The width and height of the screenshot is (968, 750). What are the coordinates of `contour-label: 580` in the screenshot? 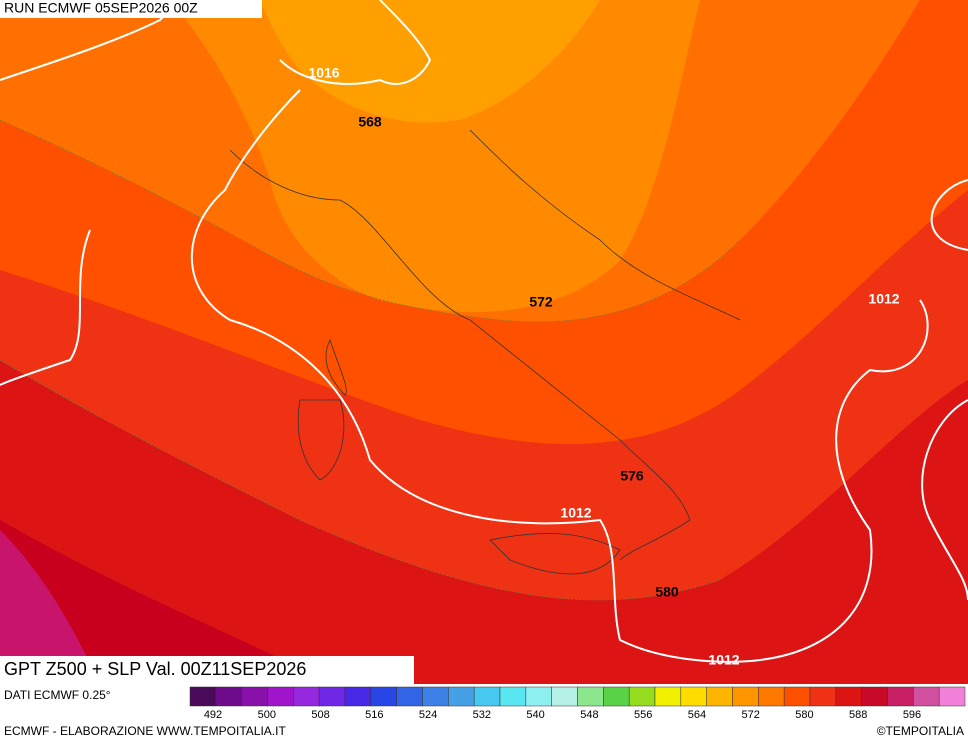 It's located at (667, 592).